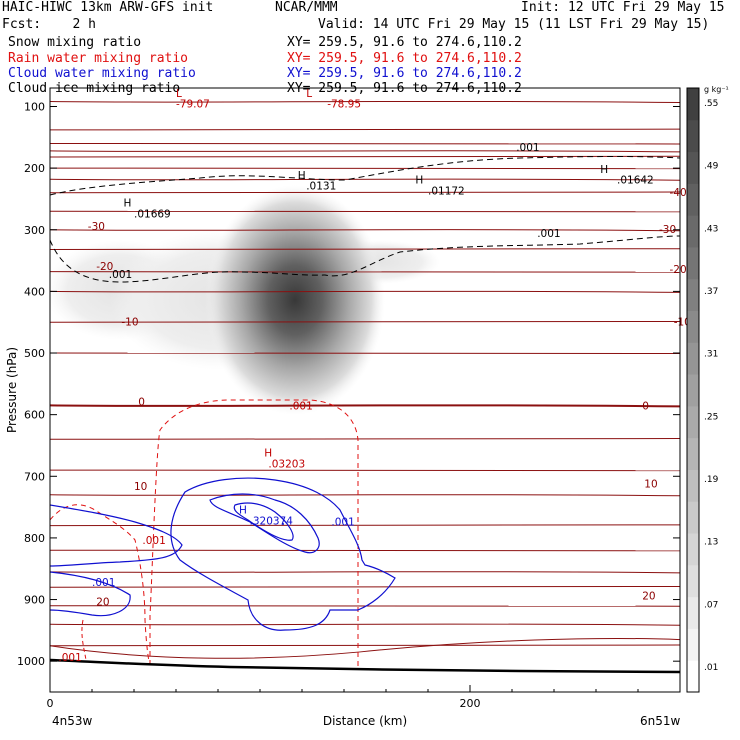 The image size is (740, 740). What do you see at coordinates (343, 697) in the screenshot?
I see `x-axis: 0 200` at bounding box center [343, 697].